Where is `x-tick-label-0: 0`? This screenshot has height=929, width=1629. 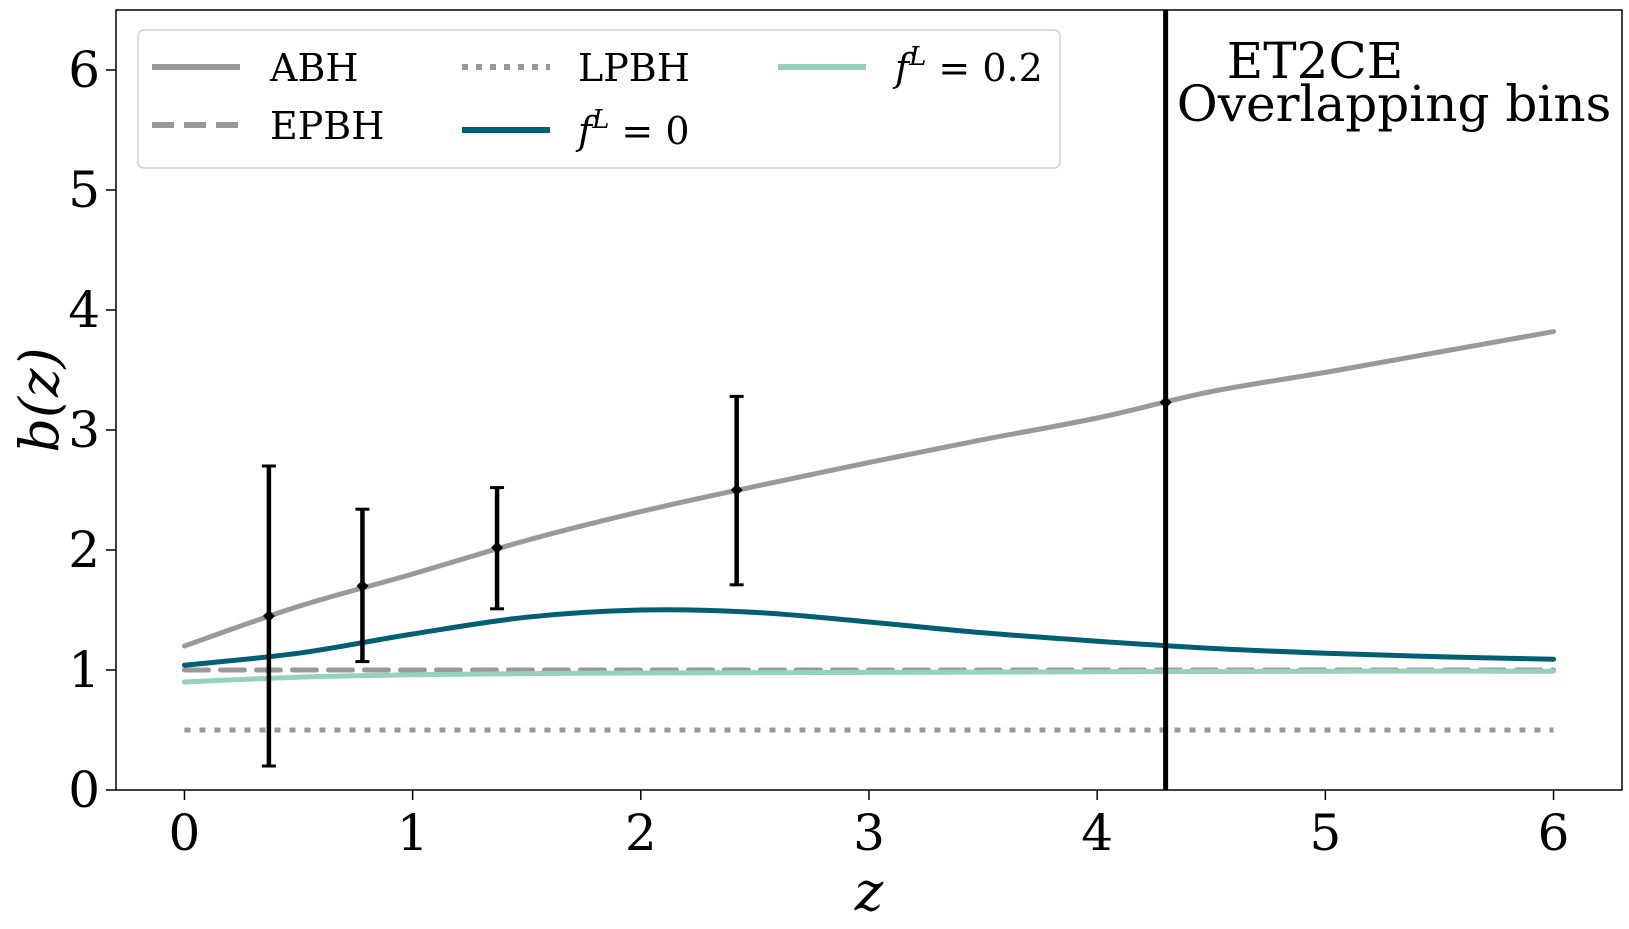 x-tick-label-0: 0 is located at coordinates (185, 833).